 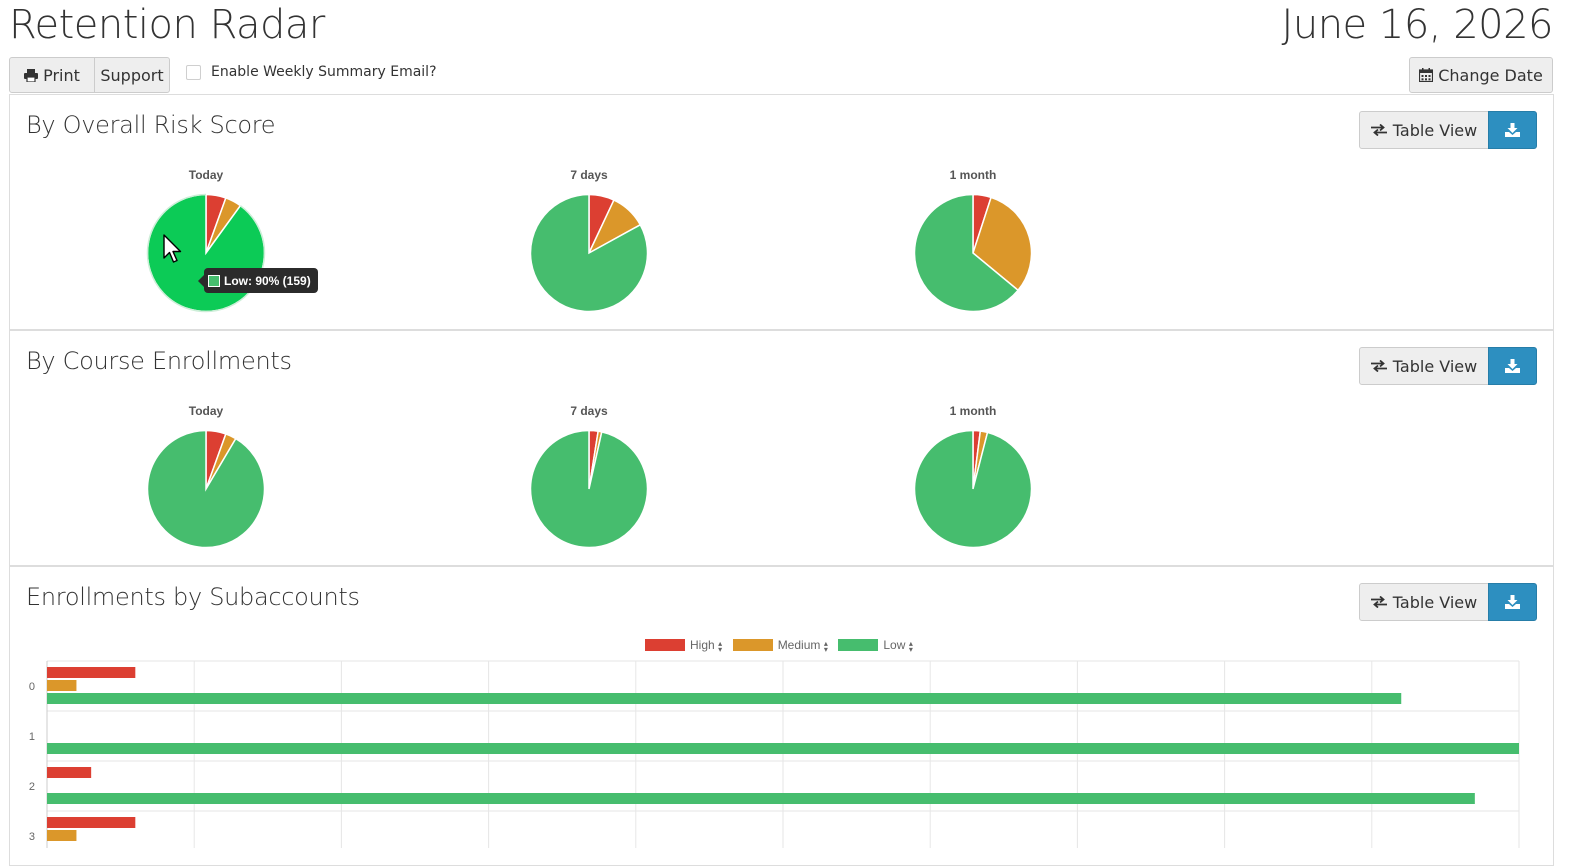 What do you see at coordinates (31, 75) in the screenshot?
I see `print-icon` at bounding box center [31, 75].